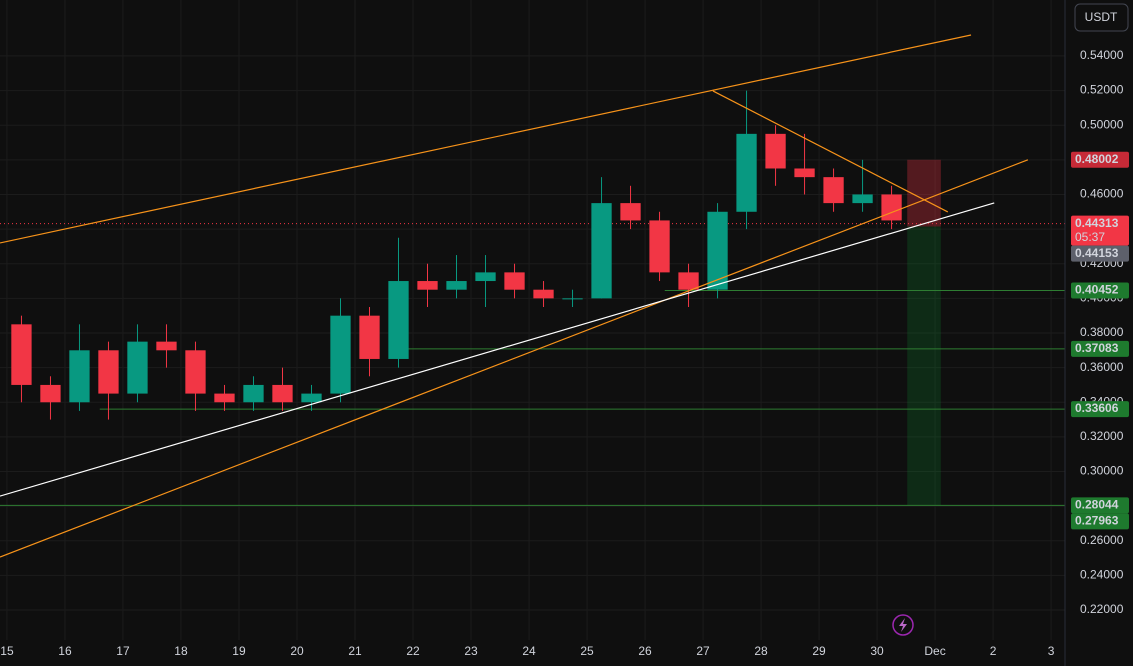  What do you see at coordinates (1097, 348) in the screenshot?
I see `price-label: 0.37083` at bounding box center [1097, 348].